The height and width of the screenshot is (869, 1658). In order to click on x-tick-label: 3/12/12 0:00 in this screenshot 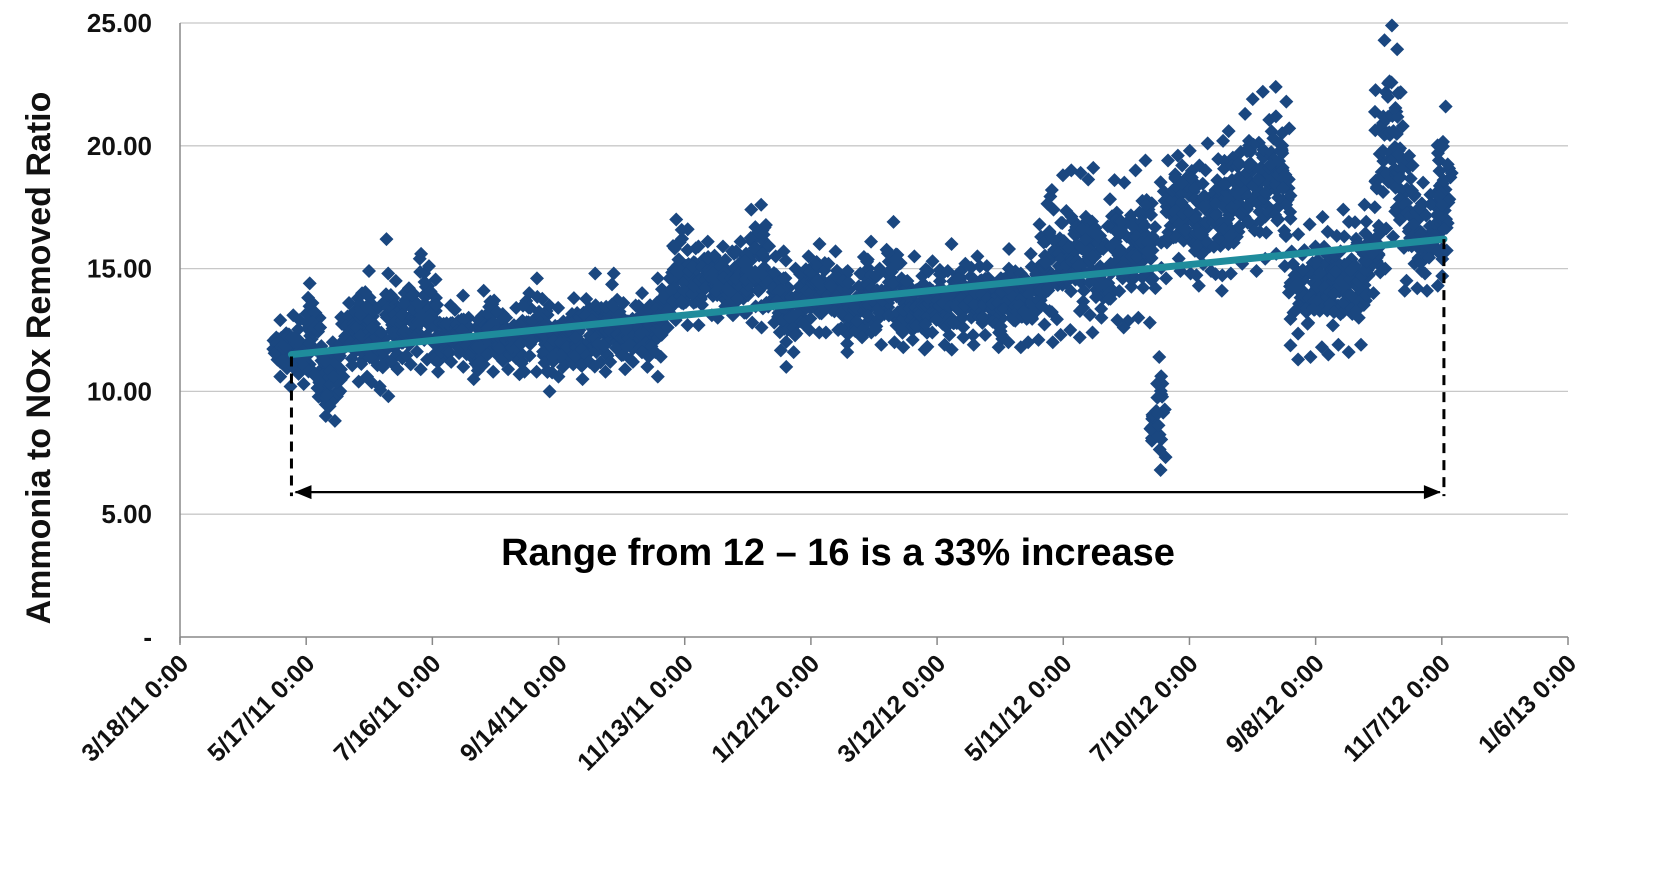, I will do `click(891, 708)`.